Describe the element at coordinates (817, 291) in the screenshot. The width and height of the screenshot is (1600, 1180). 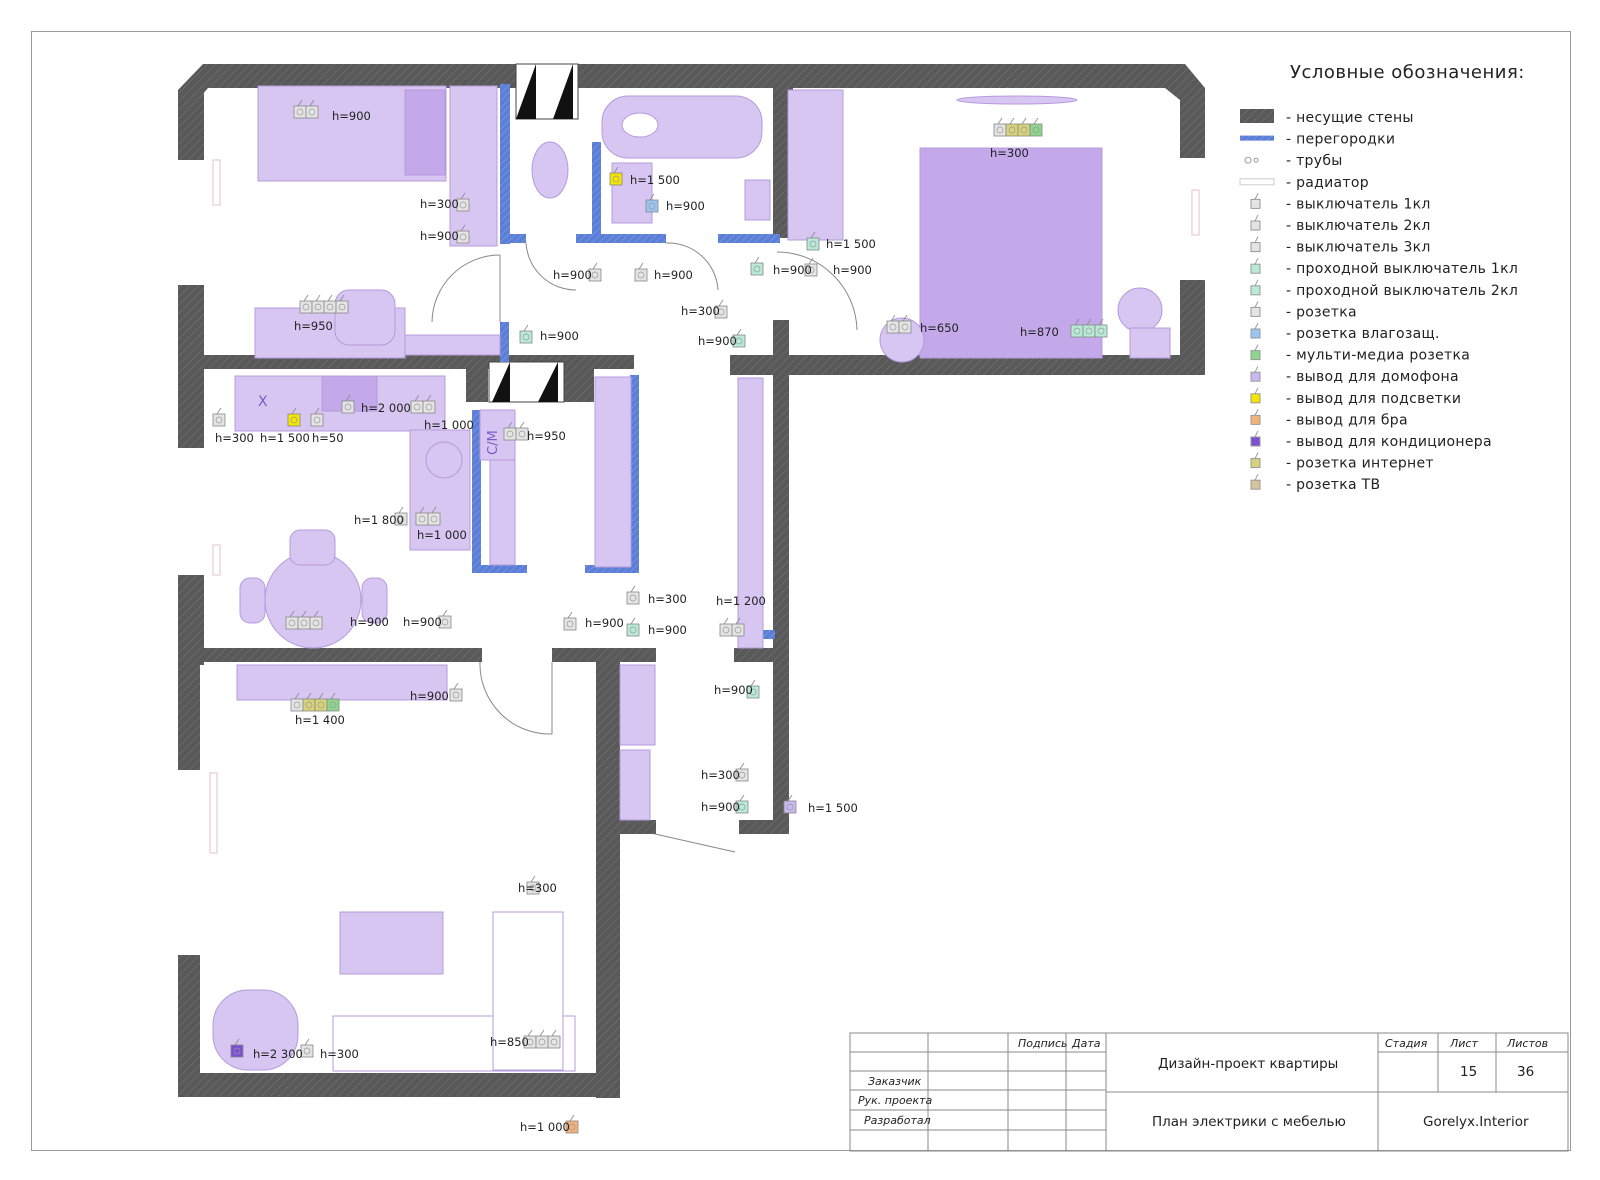
I see `door-bedroom-right` at that location.